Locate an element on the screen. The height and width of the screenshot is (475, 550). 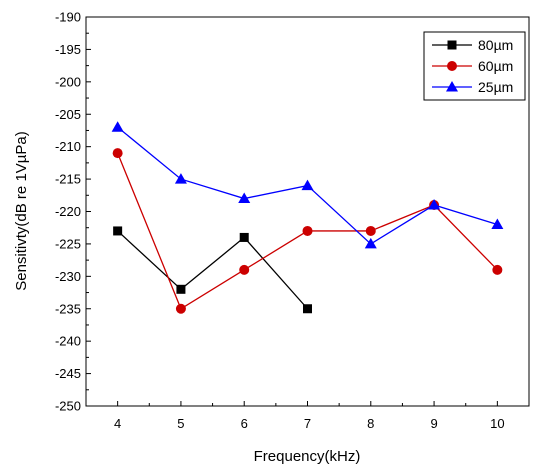
y-tick-label: -230 is located at coordinates (68, 276).